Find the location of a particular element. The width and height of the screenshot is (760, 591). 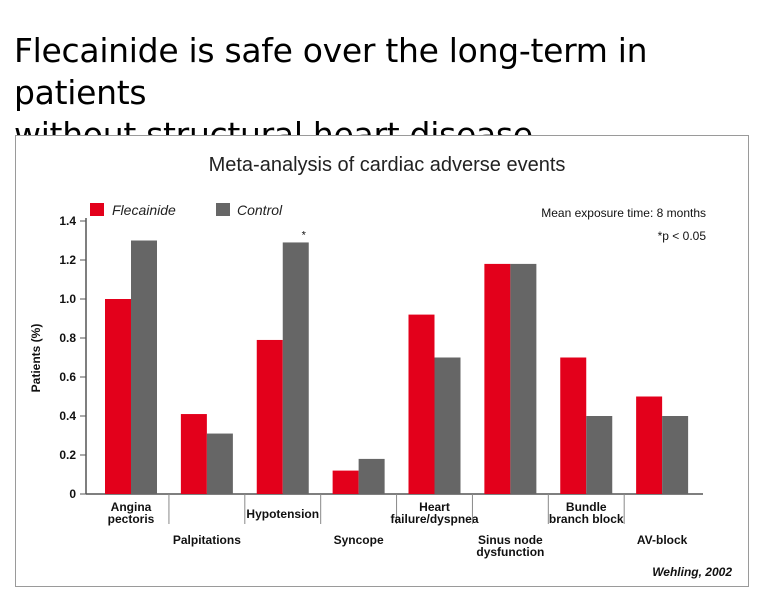

y-tick-label: 0.6 is located at coordinates (67, 377).